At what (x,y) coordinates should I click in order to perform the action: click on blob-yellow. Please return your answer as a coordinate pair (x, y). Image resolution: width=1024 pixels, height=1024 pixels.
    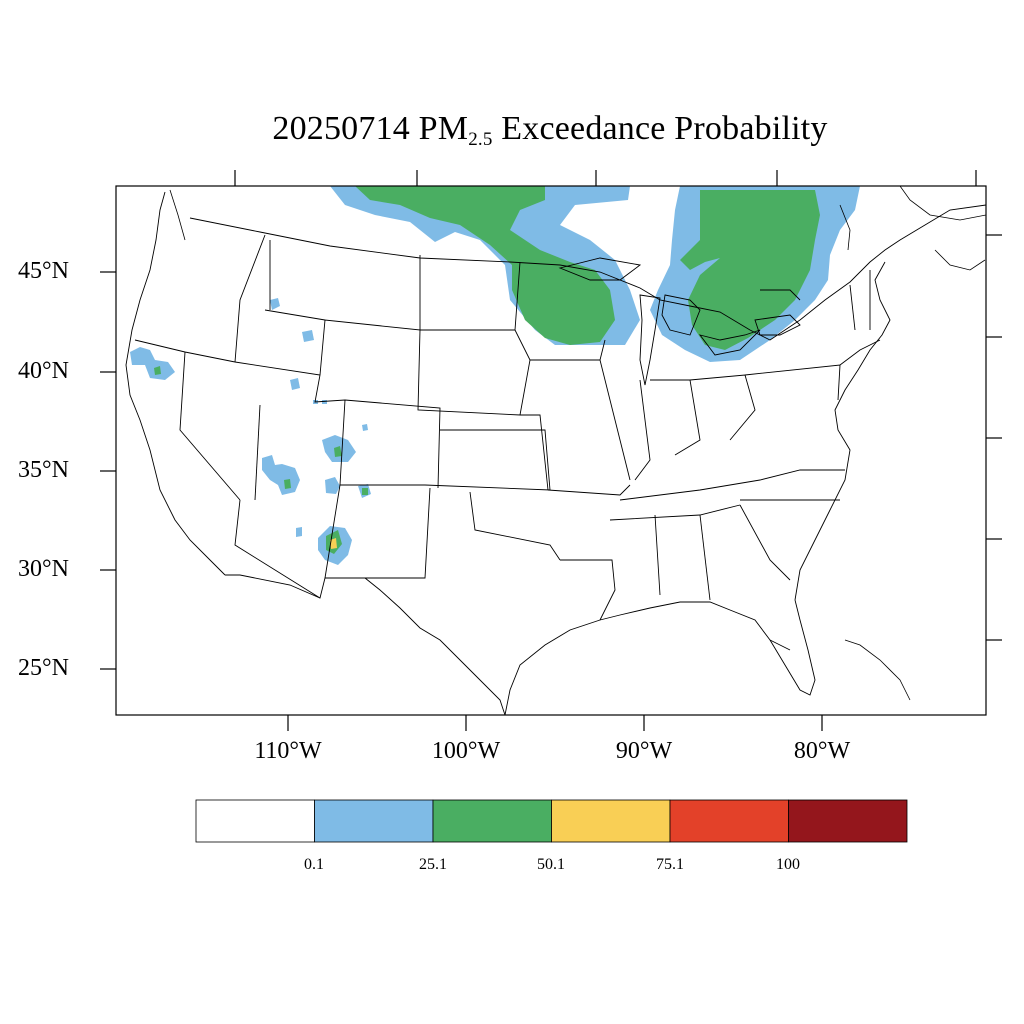
    Looking at the image, I should click on (333, 543).